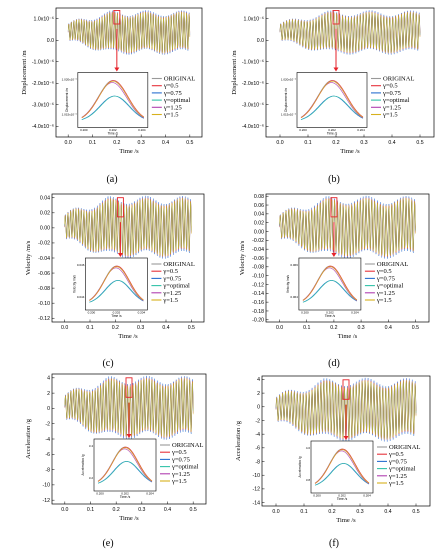 Image resolution: width=442 pixels, height=550 pixels. Describe the element at coordinates (258, 294) in the screenshot. I see `y-tick-label: -0.14` at that location.